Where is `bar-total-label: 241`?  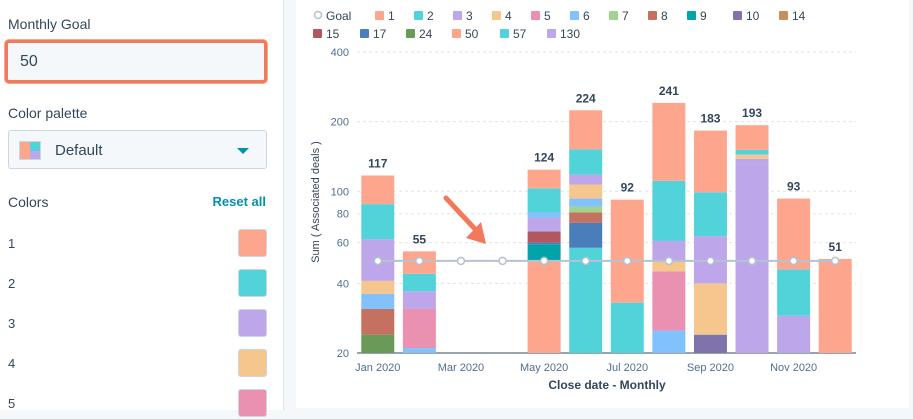 bar-total-label: 241 is located at coordinates (669, 91).